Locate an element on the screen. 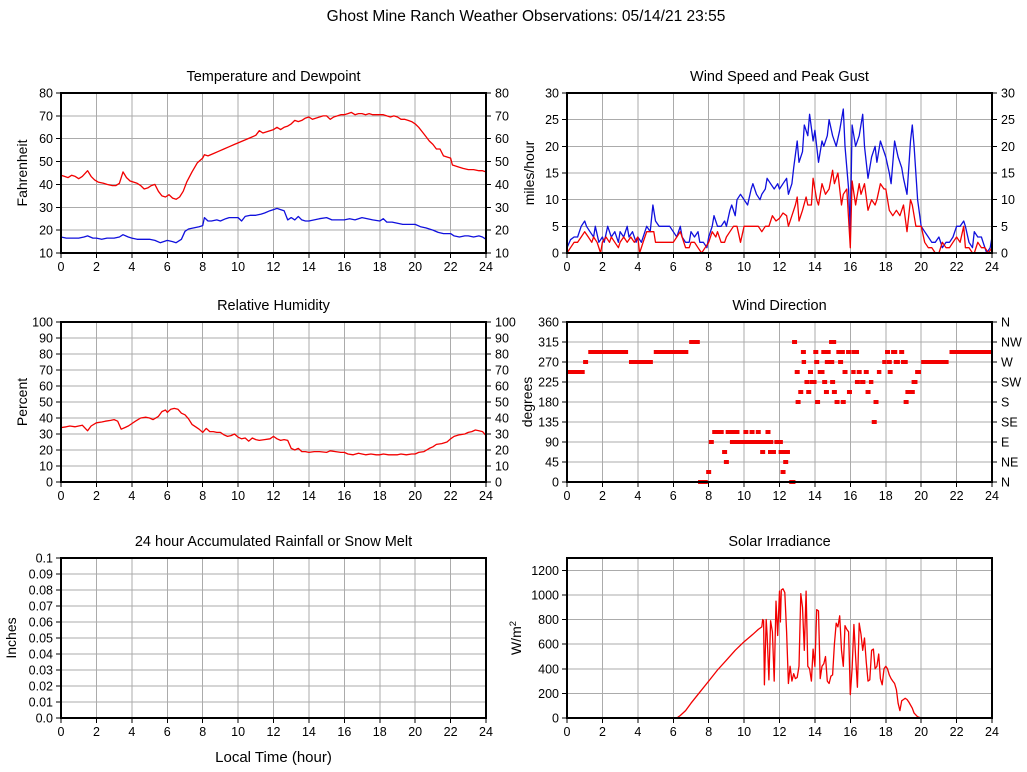 This screenshot has width=1027, height=772. y-tick-label: 20 is located at coordinates (552, 147).